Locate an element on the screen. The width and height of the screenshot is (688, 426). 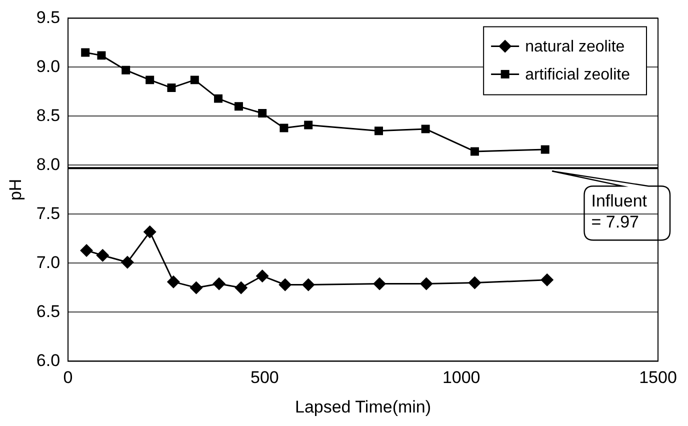
ref-line-label: Influent = 7.97 is located at coordinates (619, 211).